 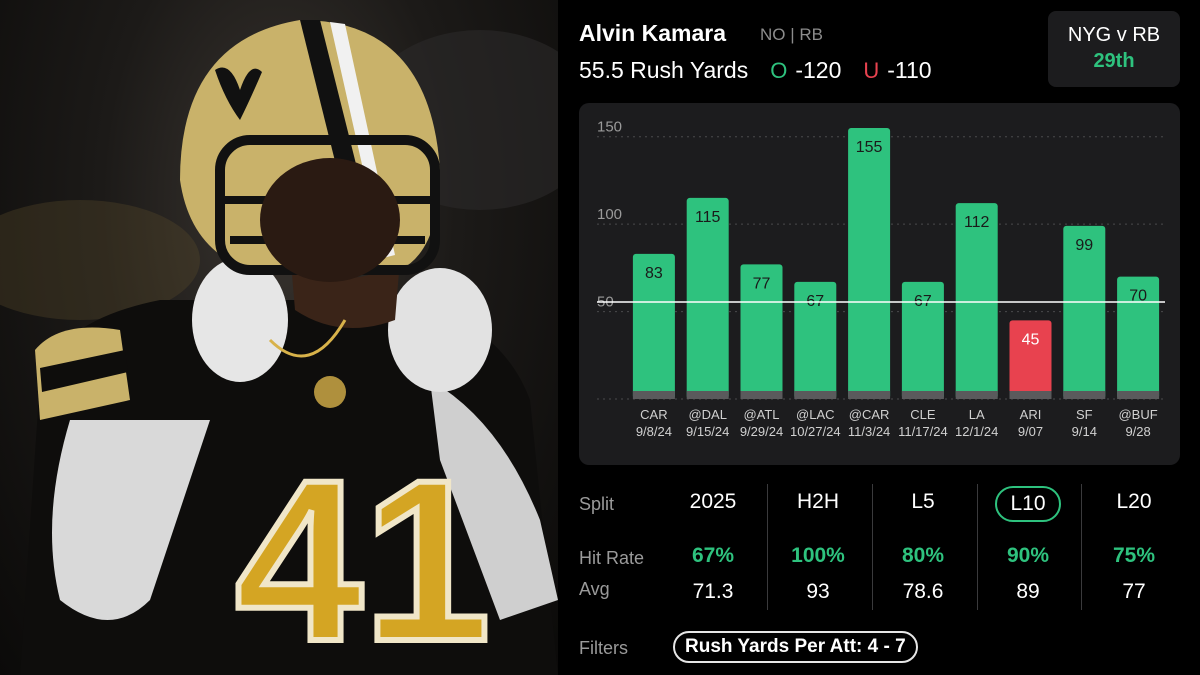 I want to click on x-tick-label: @BUF, so click(x=1137, y=414).